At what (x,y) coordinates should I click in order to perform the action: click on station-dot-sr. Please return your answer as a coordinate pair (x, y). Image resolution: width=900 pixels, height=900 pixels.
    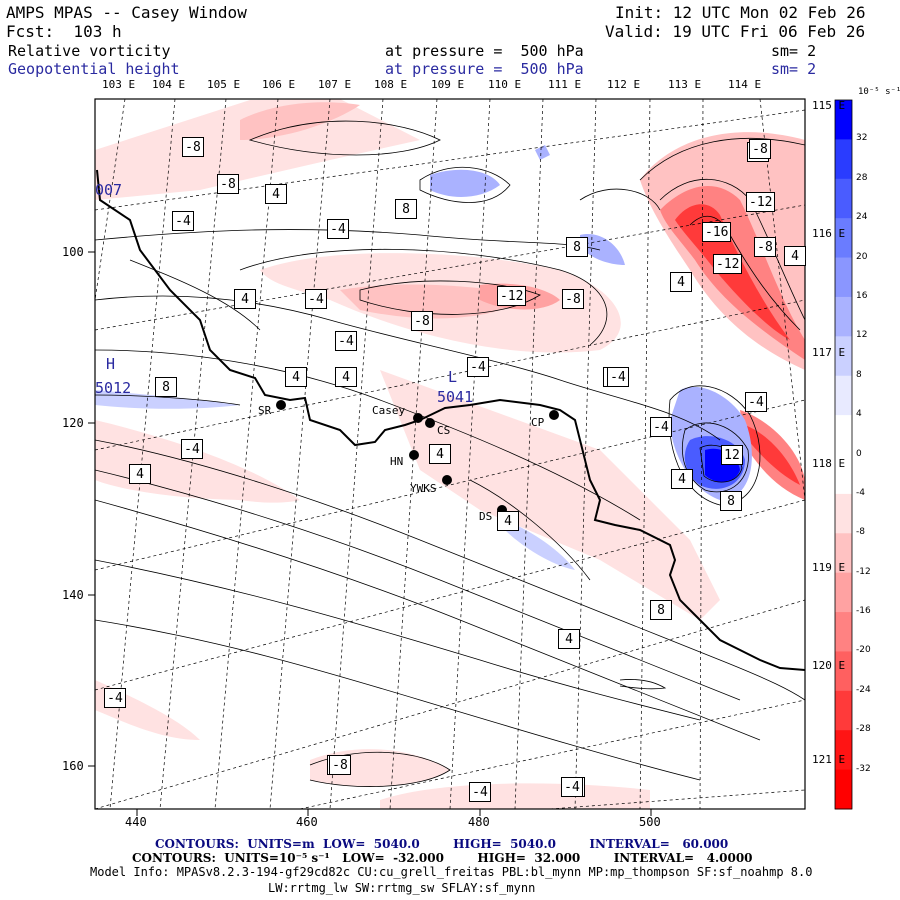
    Looking at the image, I should click on (281, 405).